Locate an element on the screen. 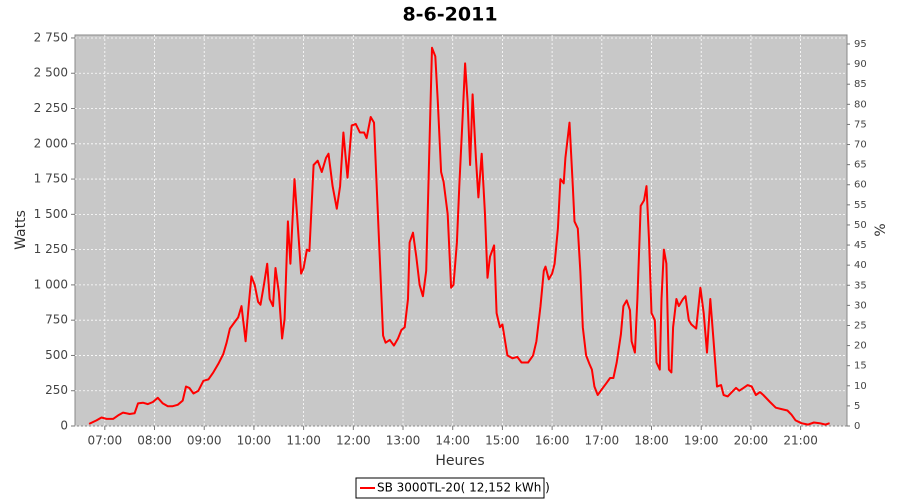  y2-tick-label: 55 is located at coordinates (860, 205).